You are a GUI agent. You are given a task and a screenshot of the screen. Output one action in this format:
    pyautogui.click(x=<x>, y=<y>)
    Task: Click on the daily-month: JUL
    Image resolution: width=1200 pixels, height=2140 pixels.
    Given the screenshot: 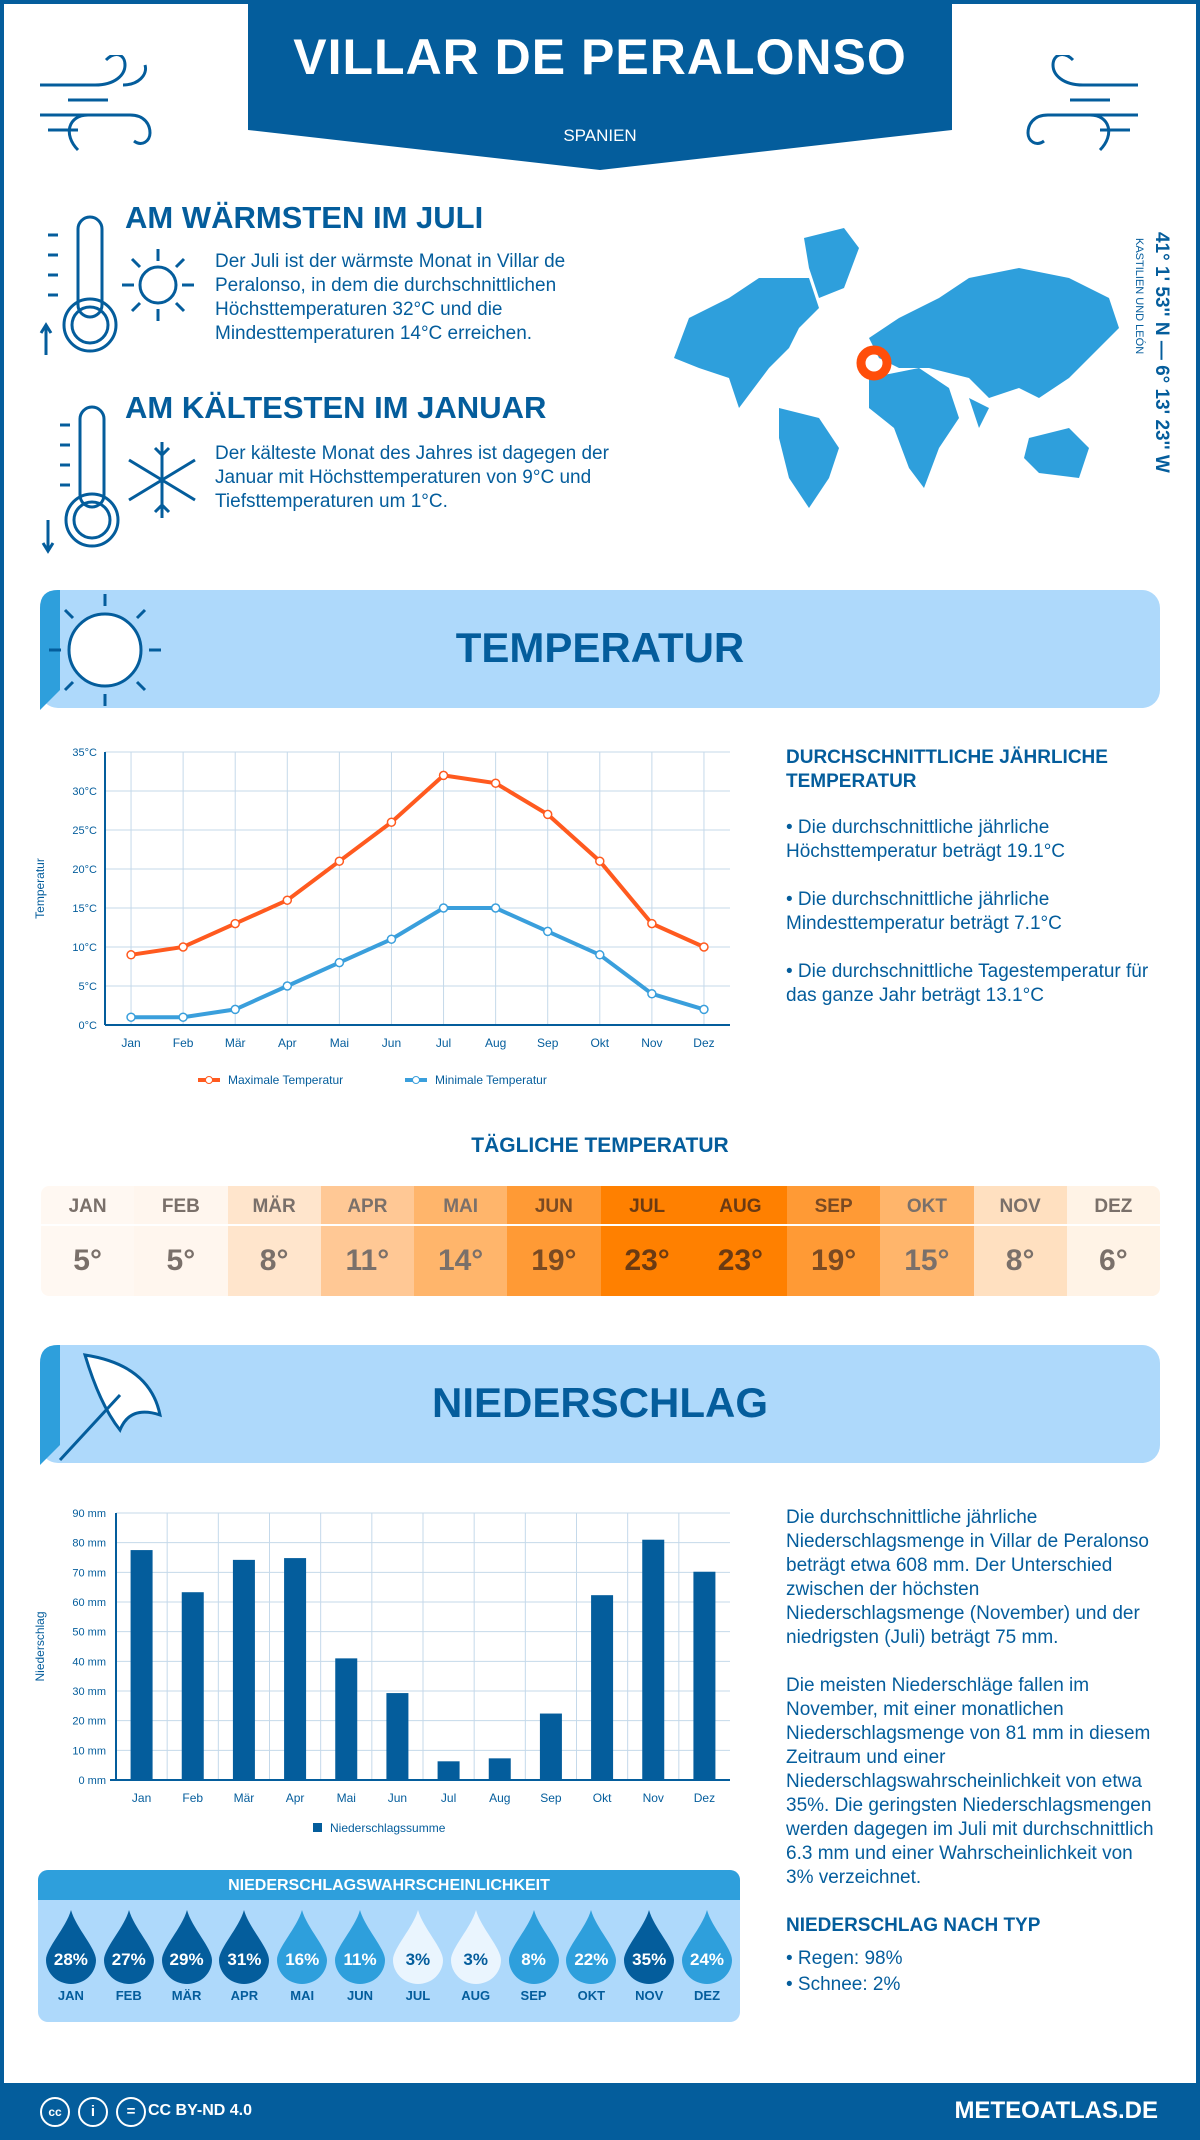 What is the action you would take?
    pyautogui.click(x=647, y=1206)
    